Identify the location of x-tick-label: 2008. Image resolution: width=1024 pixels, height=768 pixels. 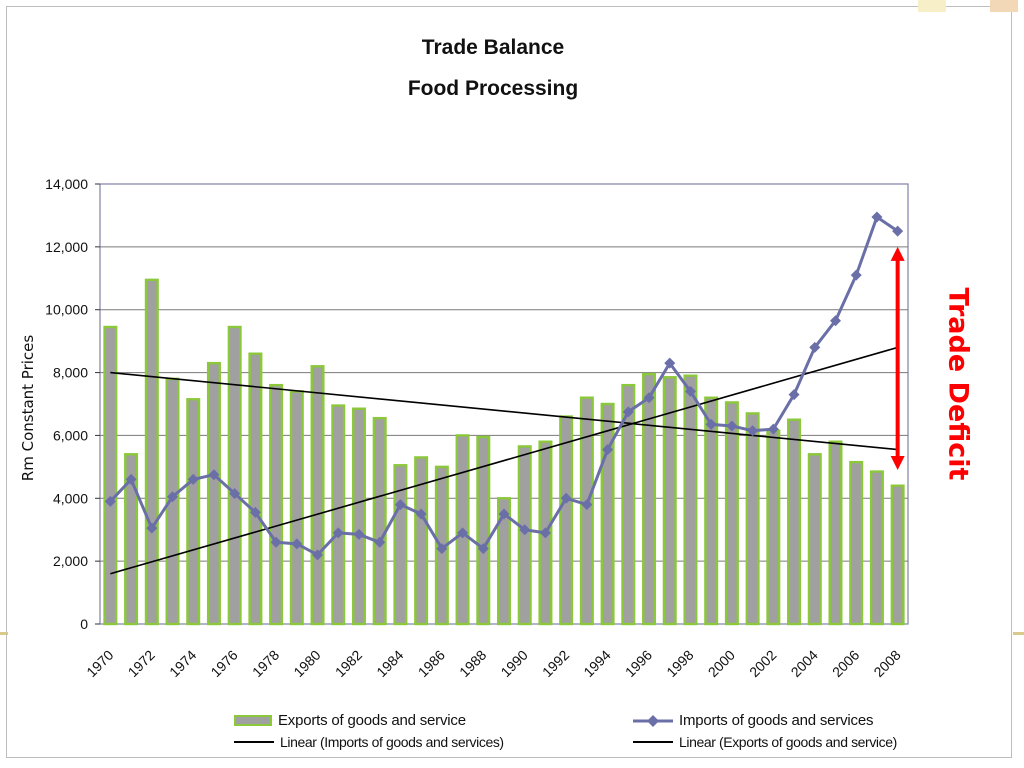
(886, 663).